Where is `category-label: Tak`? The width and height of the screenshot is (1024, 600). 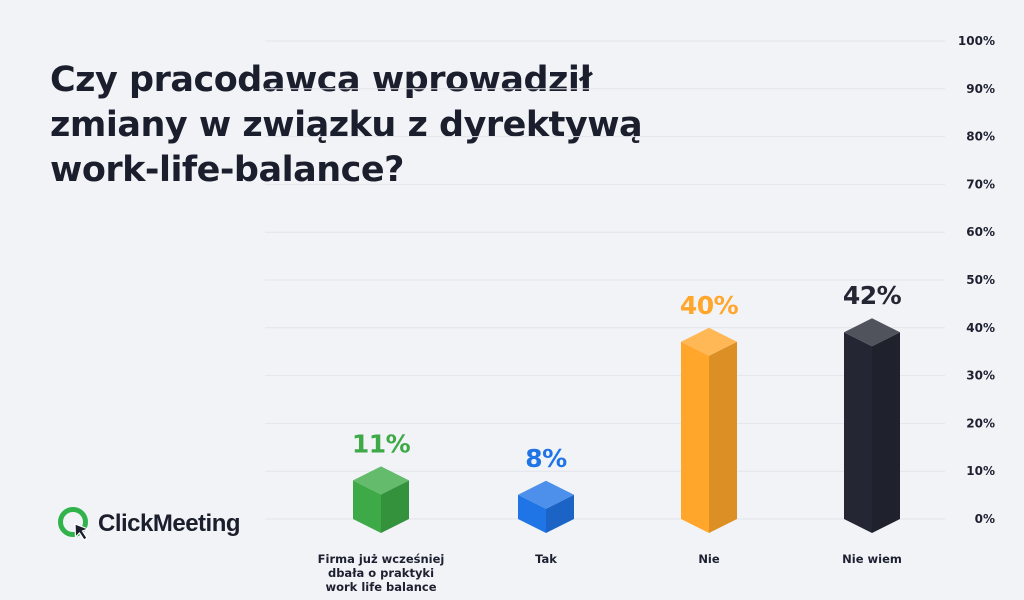
category-label: Tak is located at coordinates (546, 559).